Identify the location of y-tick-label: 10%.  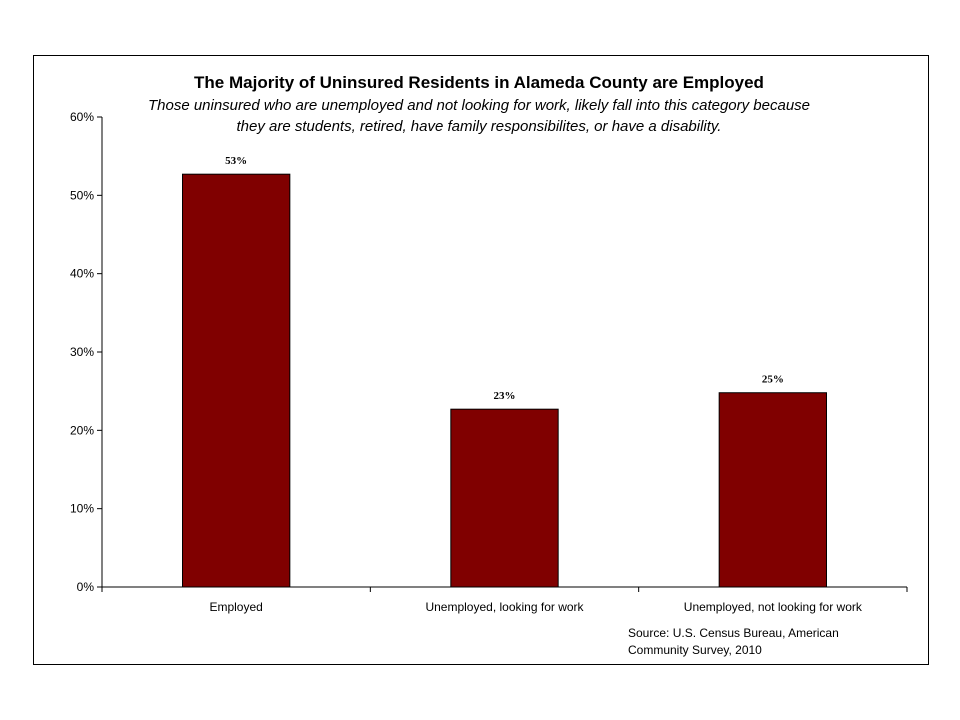
(82, 509).